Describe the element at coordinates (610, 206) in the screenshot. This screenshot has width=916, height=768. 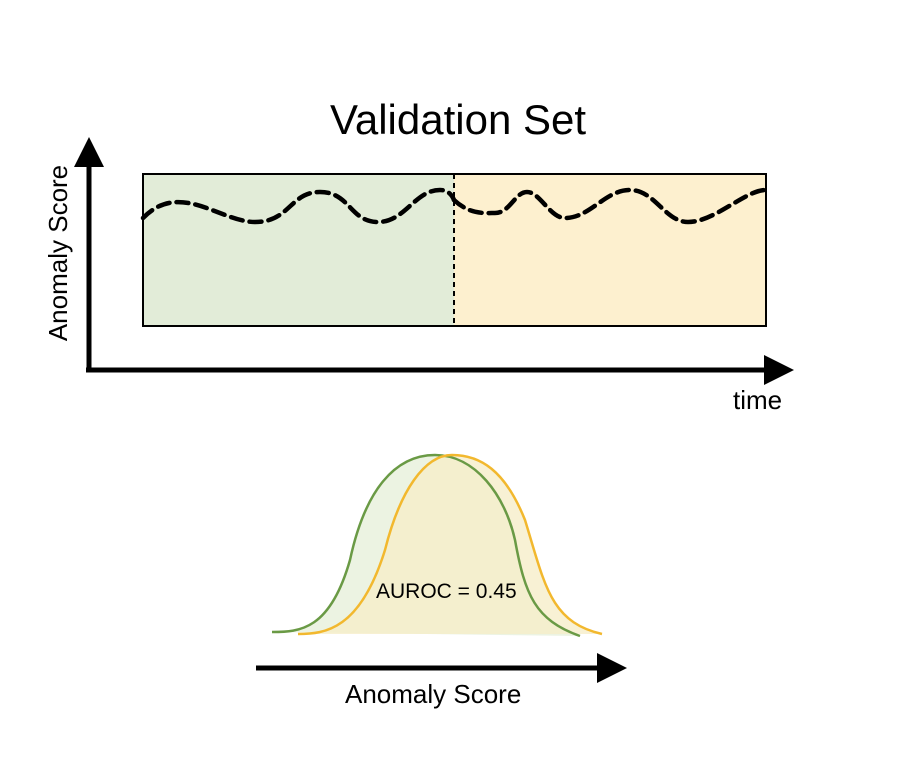
I see `signal-line-second-segment` at that location.